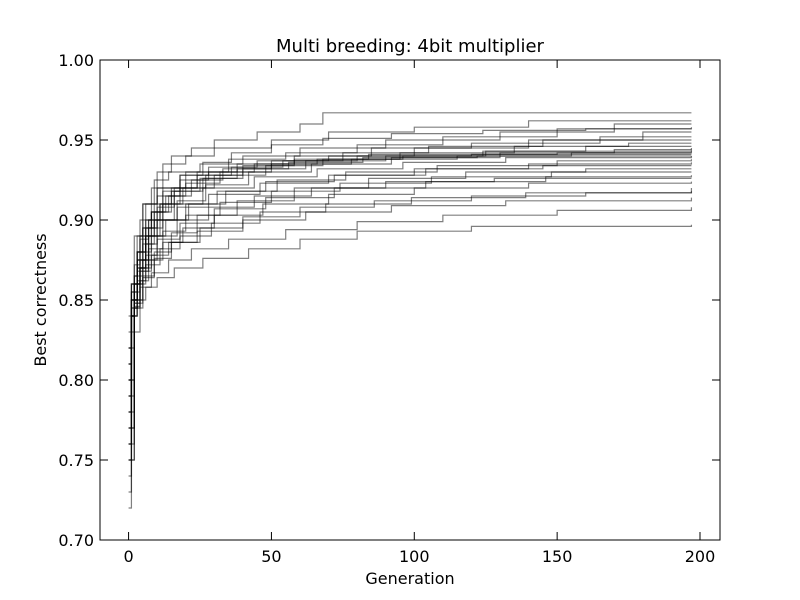 This screenshot has height=600, width=800. What do you see at coordinates (409, 578) in the screenshot?
I see `x-axis-label: Generation` at bounding box center [409, 578].